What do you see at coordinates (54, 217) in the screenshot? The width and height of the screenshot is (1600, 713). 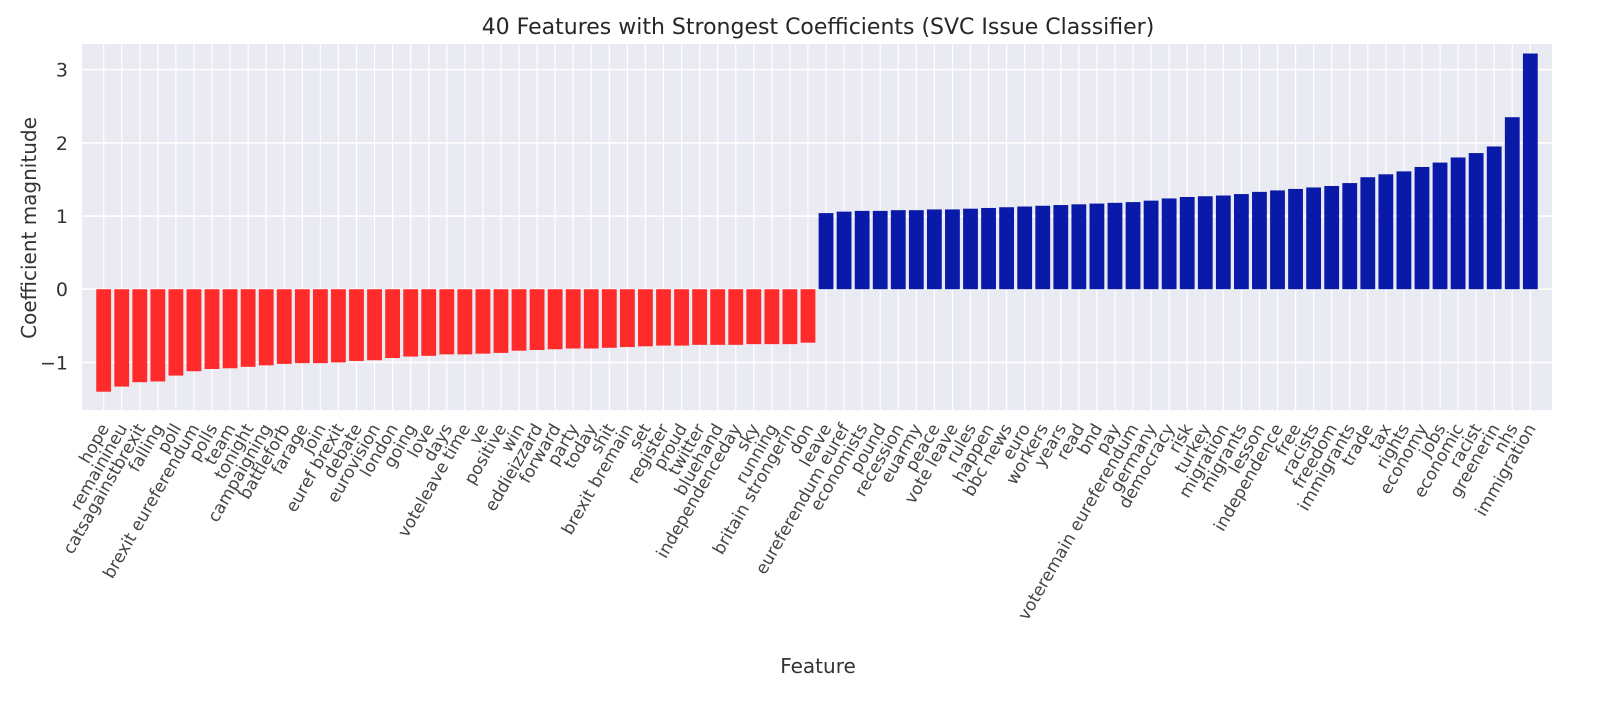 I see `y-tick-labels: −1 0 1 2 3` at bounding box center [54, 217].